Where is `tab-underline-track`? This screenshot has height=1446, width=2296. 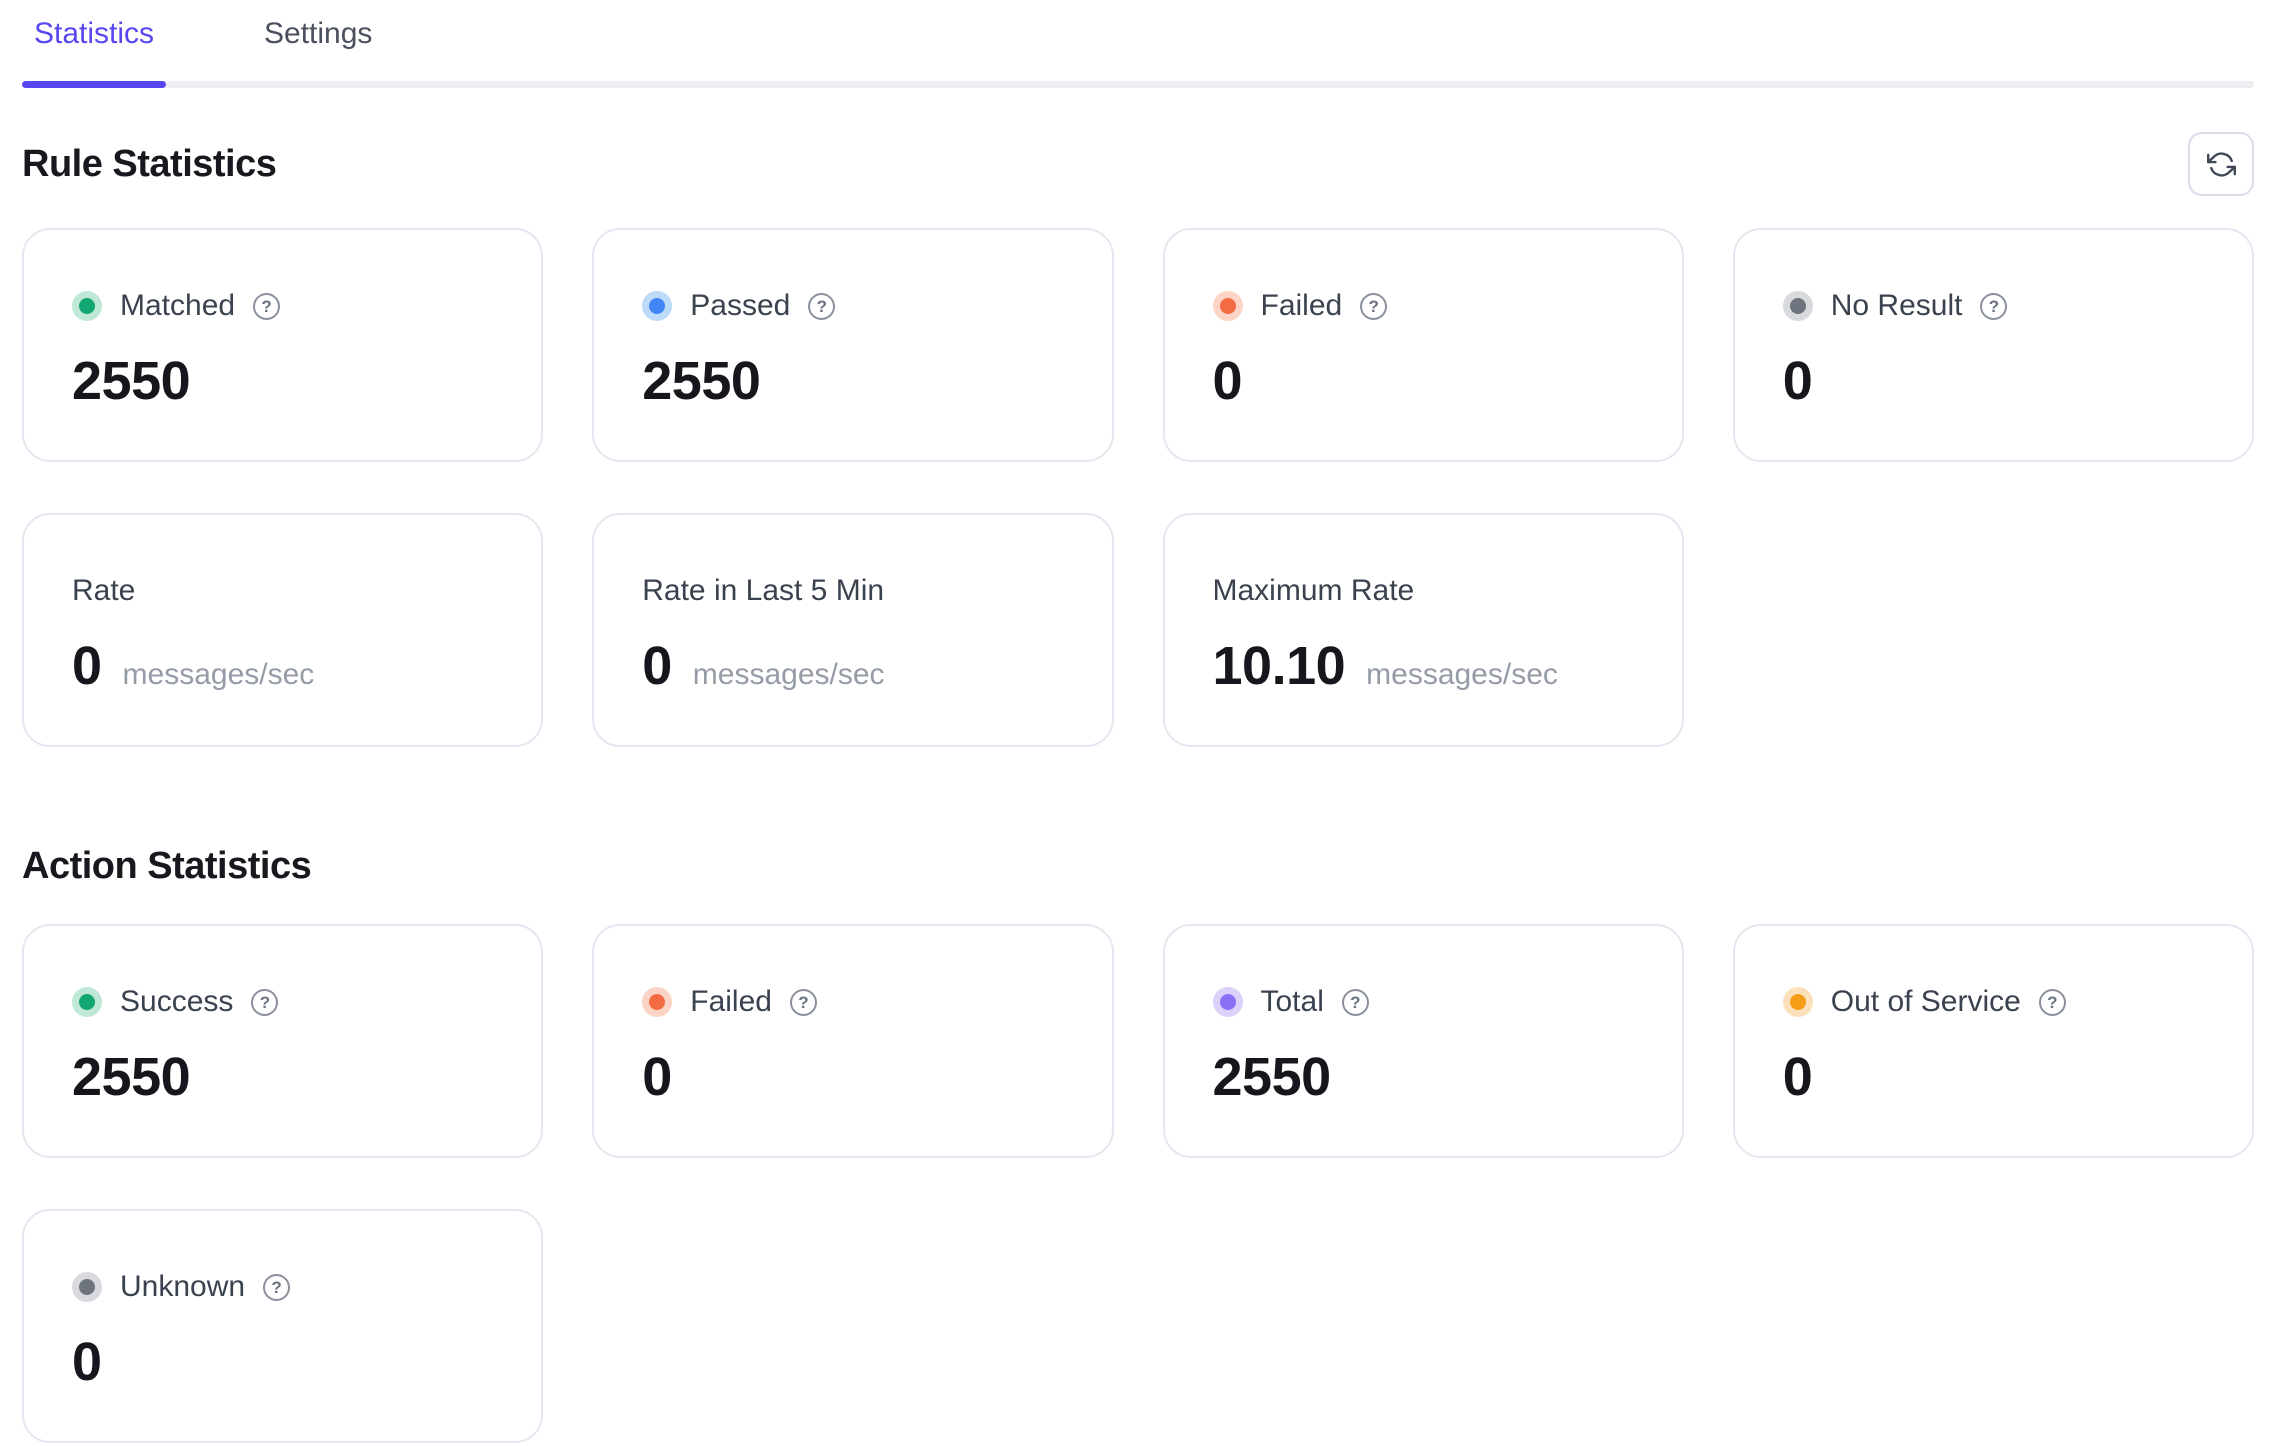
tab-underline-track is located at coordinates (1138, 84).